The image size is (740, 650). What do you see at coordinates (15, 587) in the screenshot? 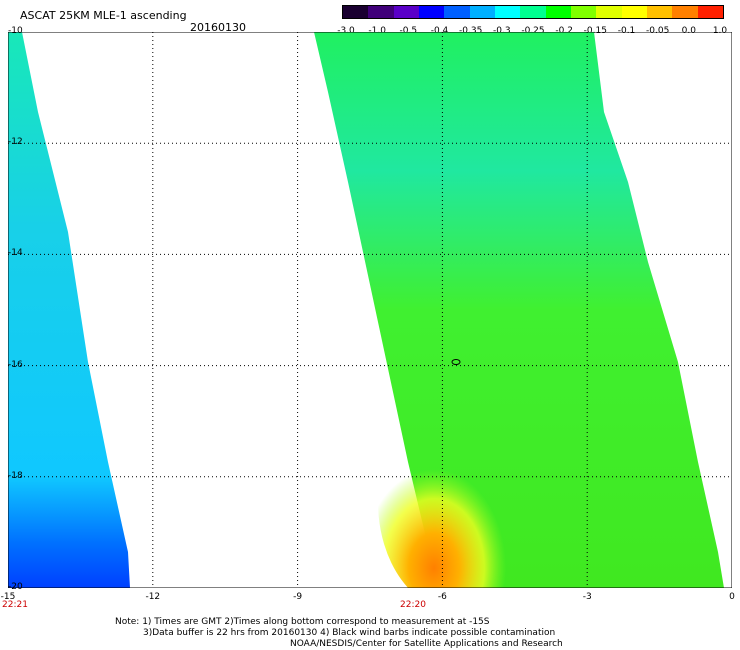
I see `lat-tick-label: -20` at bounding box center [15, 587].